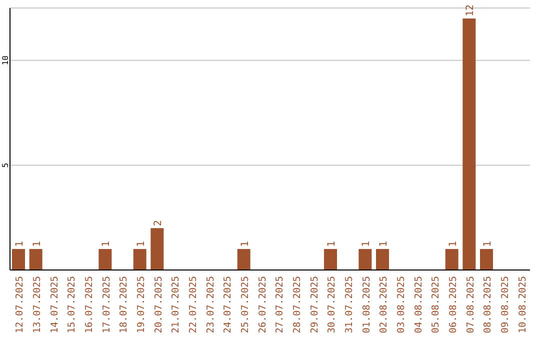  Describe the element at coordinates (158, 223) in the screenshot. I see `data-label: 2` at that location.